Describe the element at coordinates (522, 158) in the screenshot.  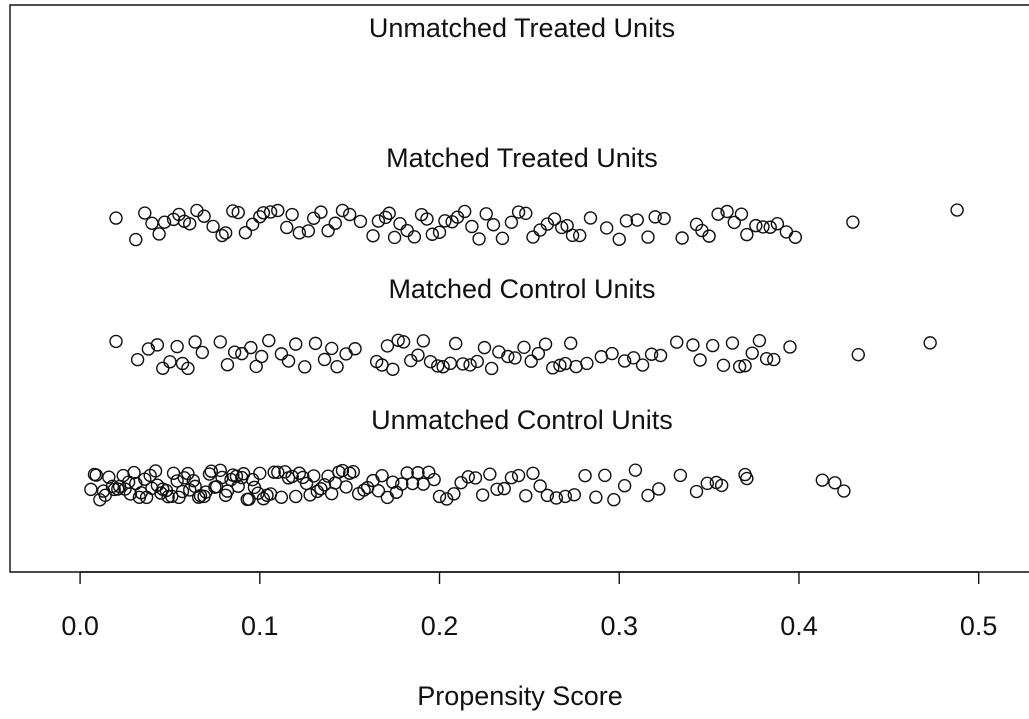
I see `group-label: Matched Treated Units` at that location.